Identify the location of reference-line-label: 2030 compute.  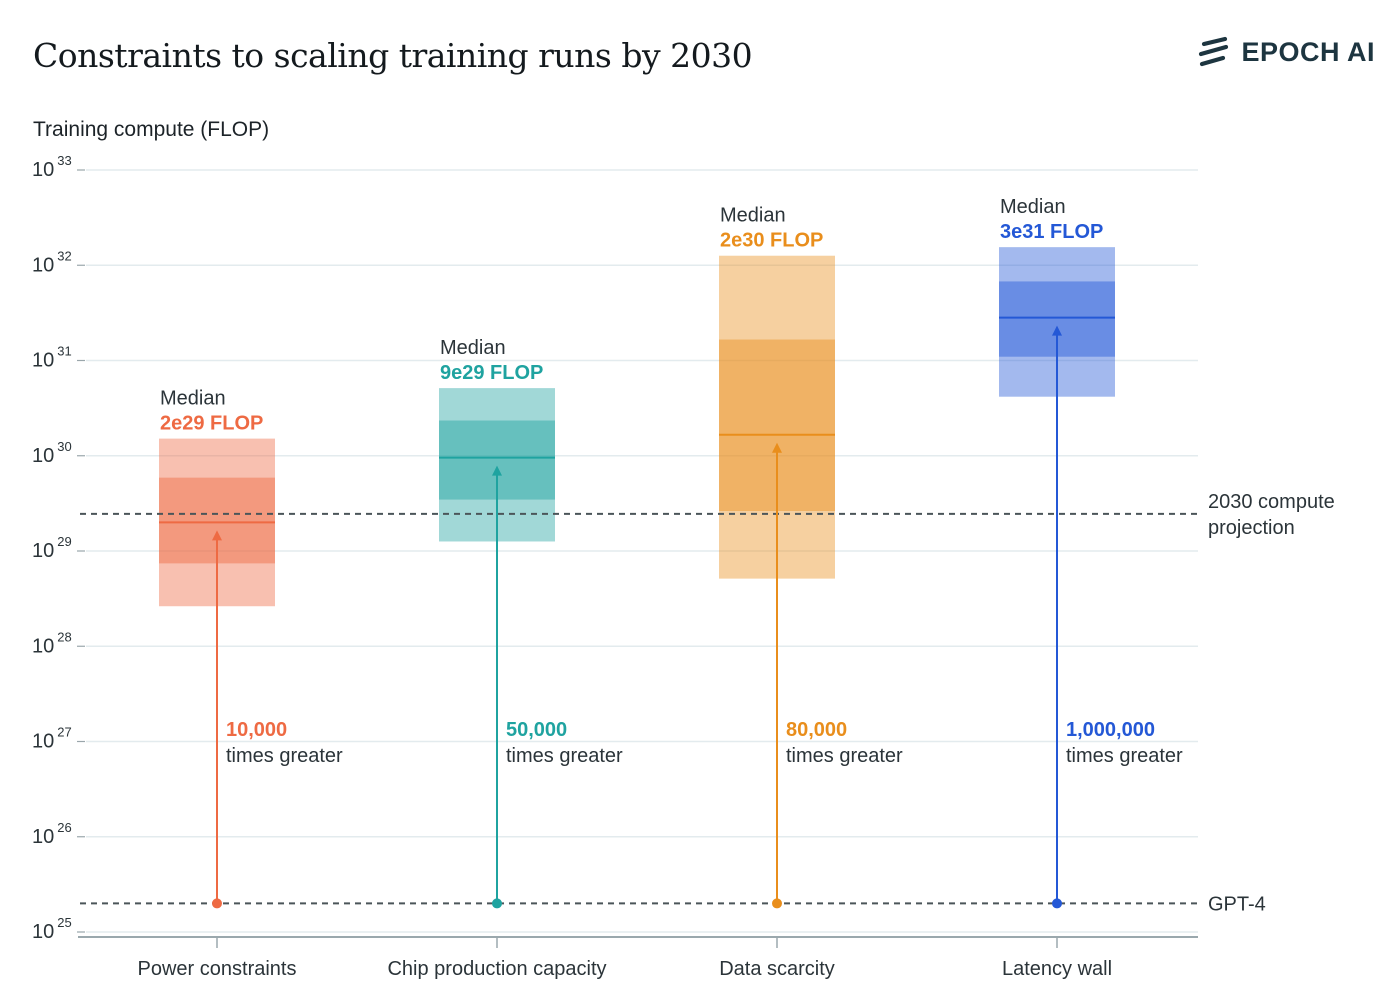
(1271, 502).